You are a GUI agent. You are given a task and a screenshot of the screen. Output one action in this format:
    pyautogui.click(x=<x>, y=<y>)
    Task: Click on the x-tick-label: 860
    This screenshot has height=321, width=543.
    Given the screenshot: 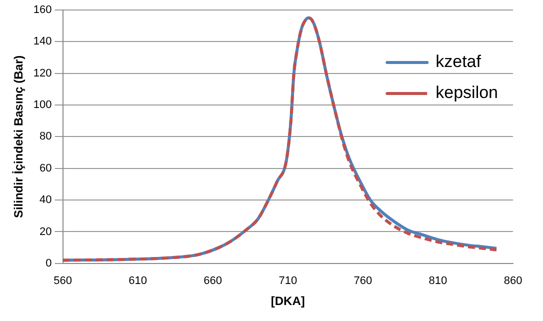 What is the action you would take?
    pyautogui.click(x=513, y=281)
    